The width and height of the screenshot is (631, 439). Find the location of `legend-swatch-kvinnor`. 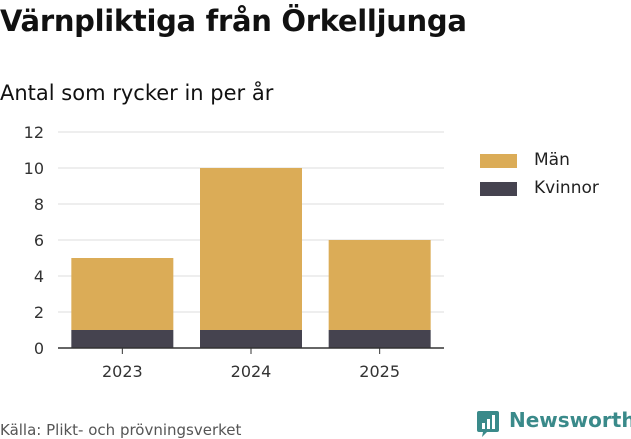

legend-swatch-kvinnor is located at coordinates (498, 189).